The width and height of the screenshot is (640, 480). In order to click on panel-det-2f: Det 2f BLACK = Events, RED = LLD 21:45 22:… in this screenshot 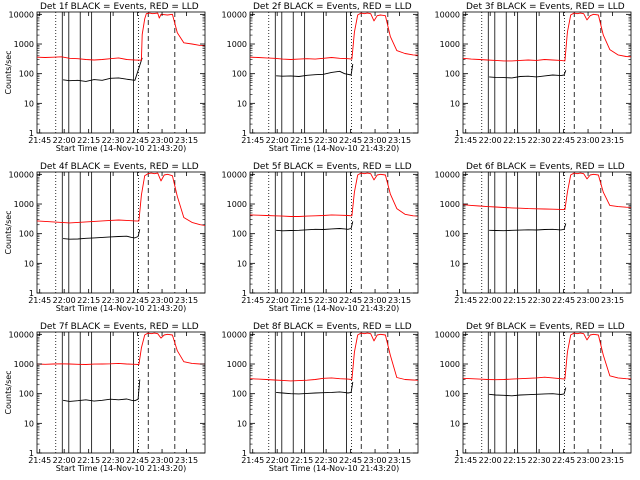, I will do `click(319, 80)`.